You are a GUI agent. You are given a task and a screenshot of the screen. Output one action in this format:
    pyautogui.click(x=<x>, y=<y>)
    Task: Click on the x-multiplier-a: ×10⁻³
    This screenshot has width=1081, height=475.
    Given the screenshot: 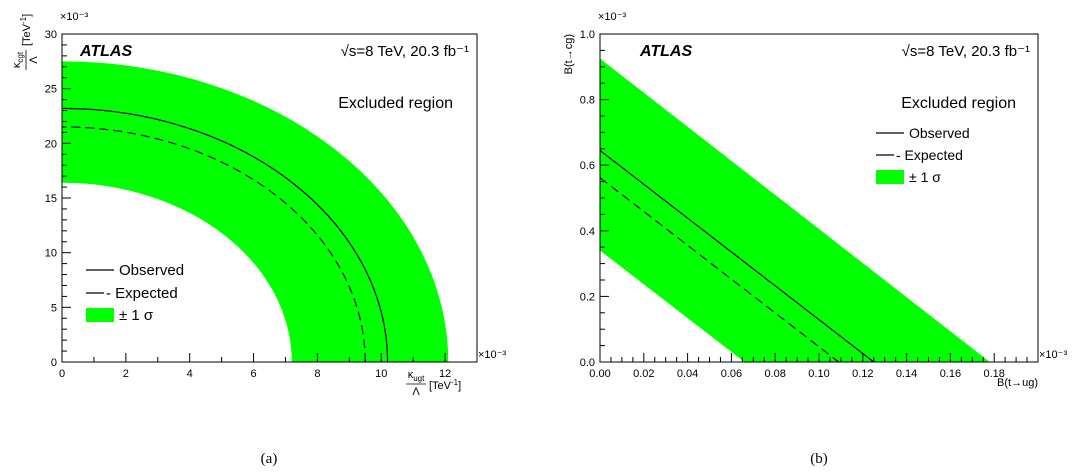 What is the action you would take?
    pyautogui.click(x=492, y=355)
    